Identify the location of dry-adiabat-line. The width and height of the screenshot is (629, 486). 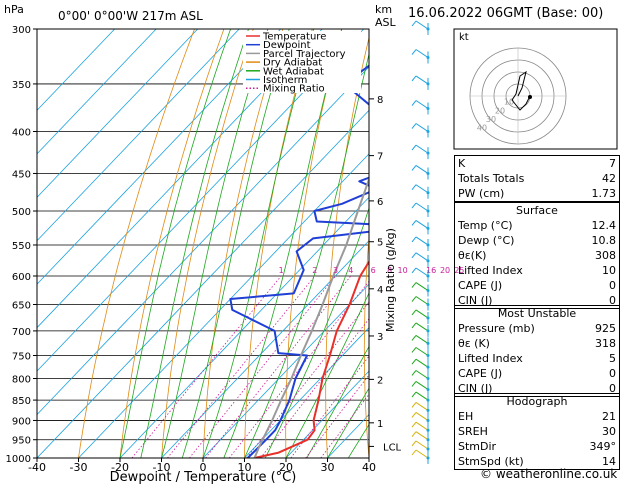
(172, 243).